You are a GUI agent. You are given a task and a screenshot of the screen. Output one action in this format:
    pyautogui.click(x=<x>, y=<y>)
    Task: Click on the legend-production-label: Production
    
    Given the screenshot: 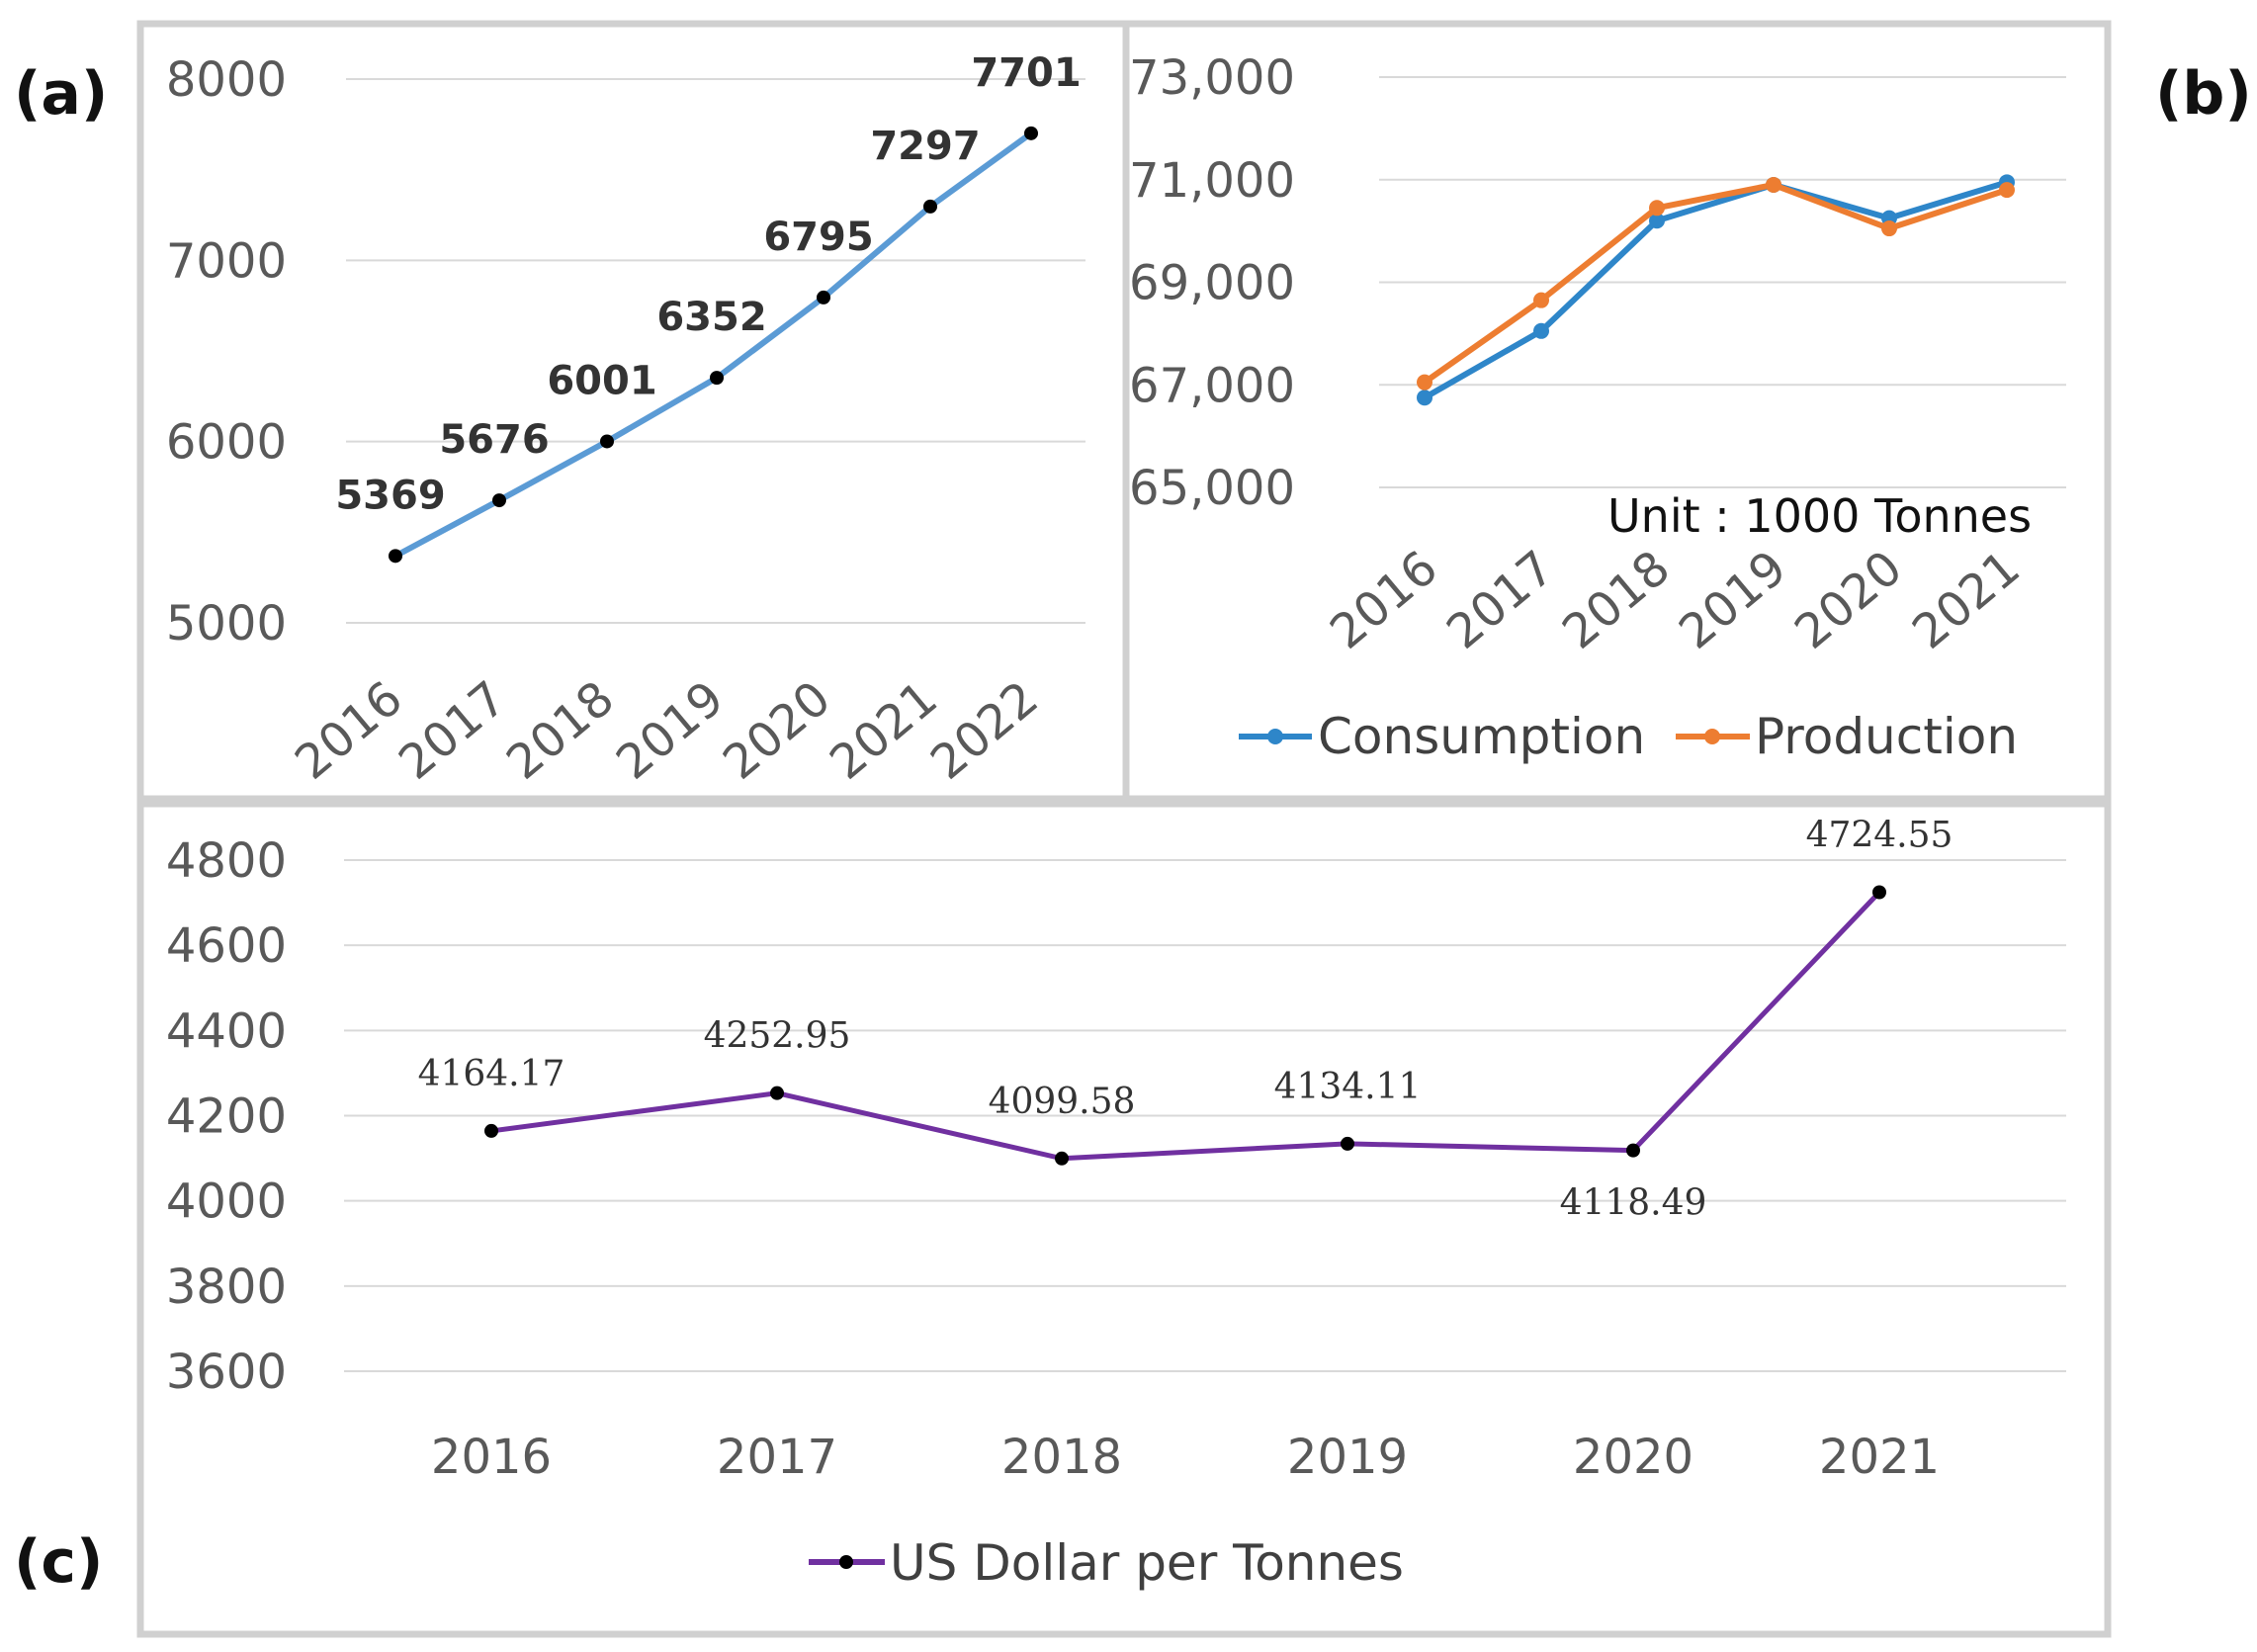 What is the action you would take?
    pyautogui.click(x=1886, y=737)
    